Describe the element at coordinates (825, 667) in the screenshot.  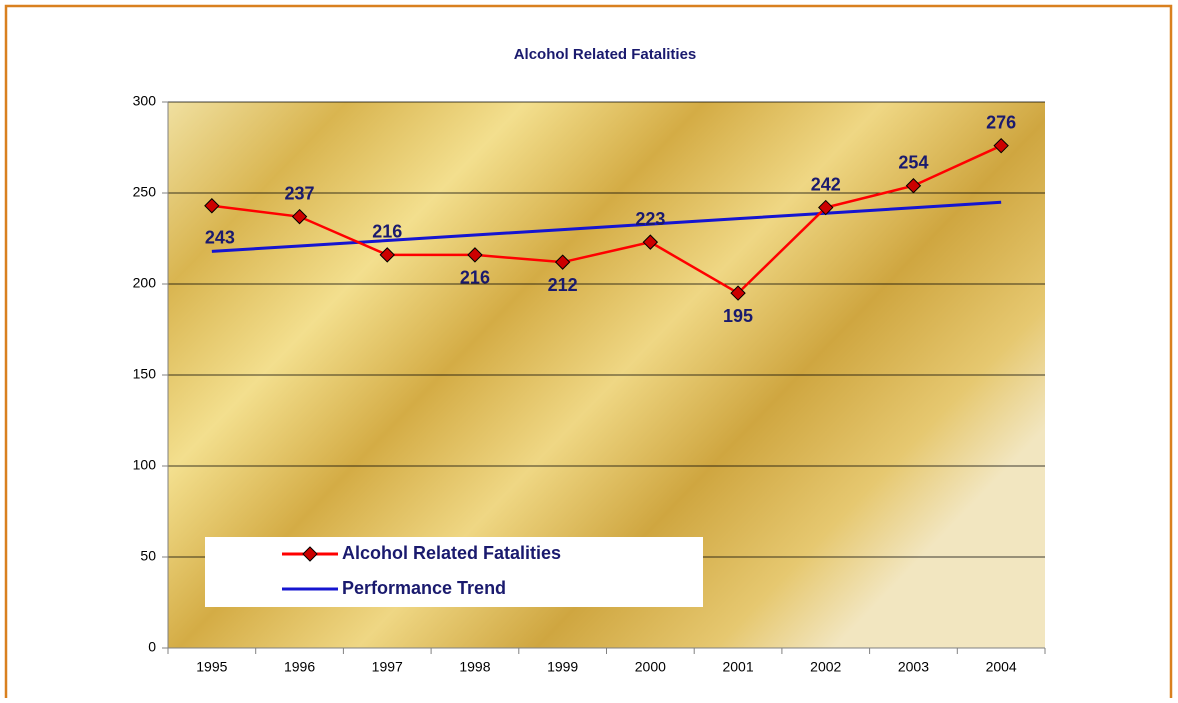
I see `x-tick-label: 2002` at that location.